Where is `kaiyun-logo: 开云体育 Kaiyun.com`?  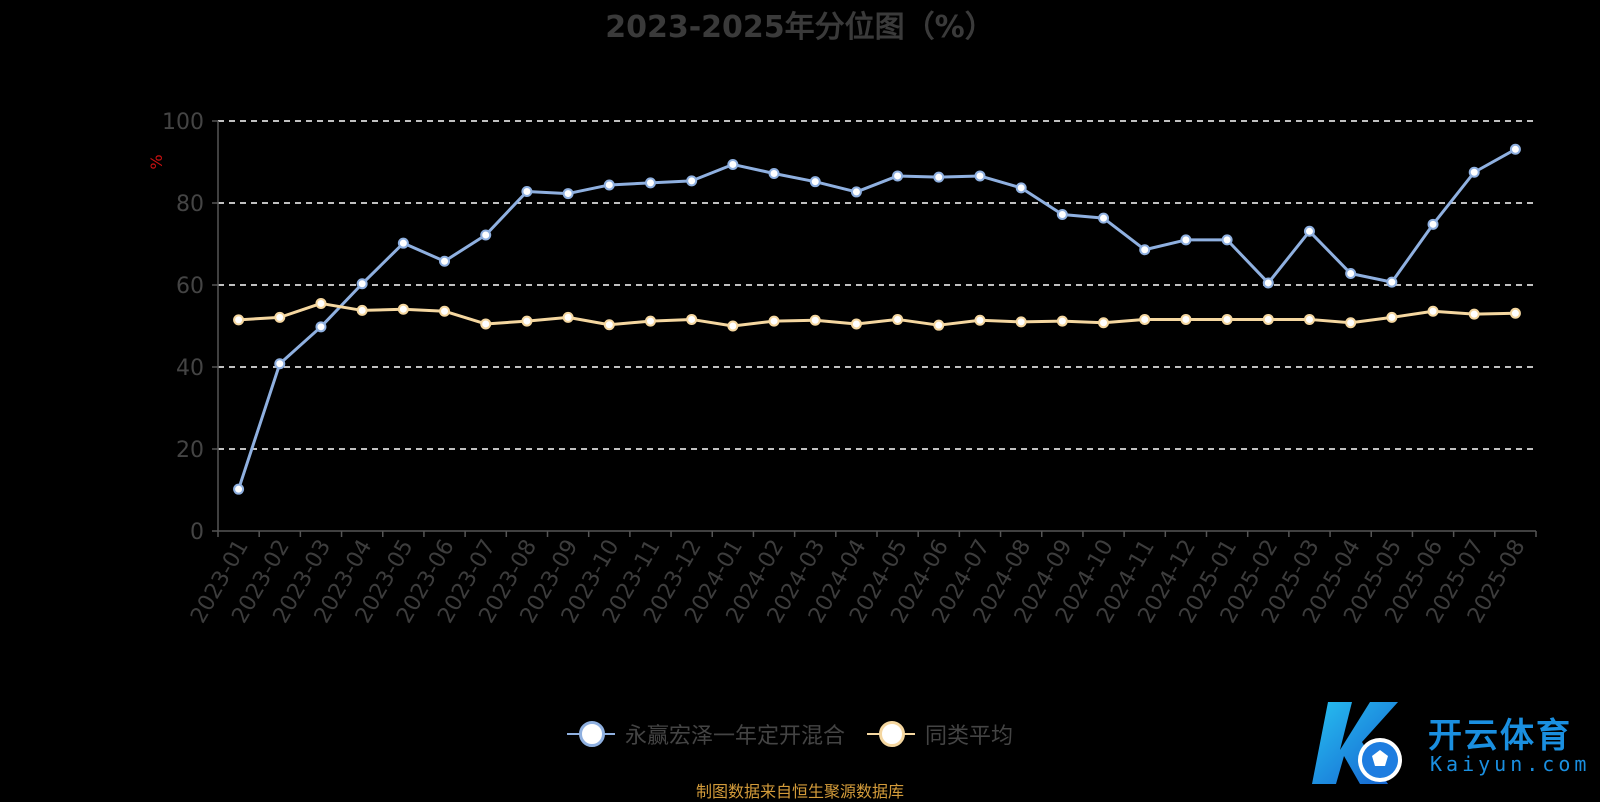 kaiyun-logo: 开云体育 Kaiyun.com is located at coordinates (1450, 743).